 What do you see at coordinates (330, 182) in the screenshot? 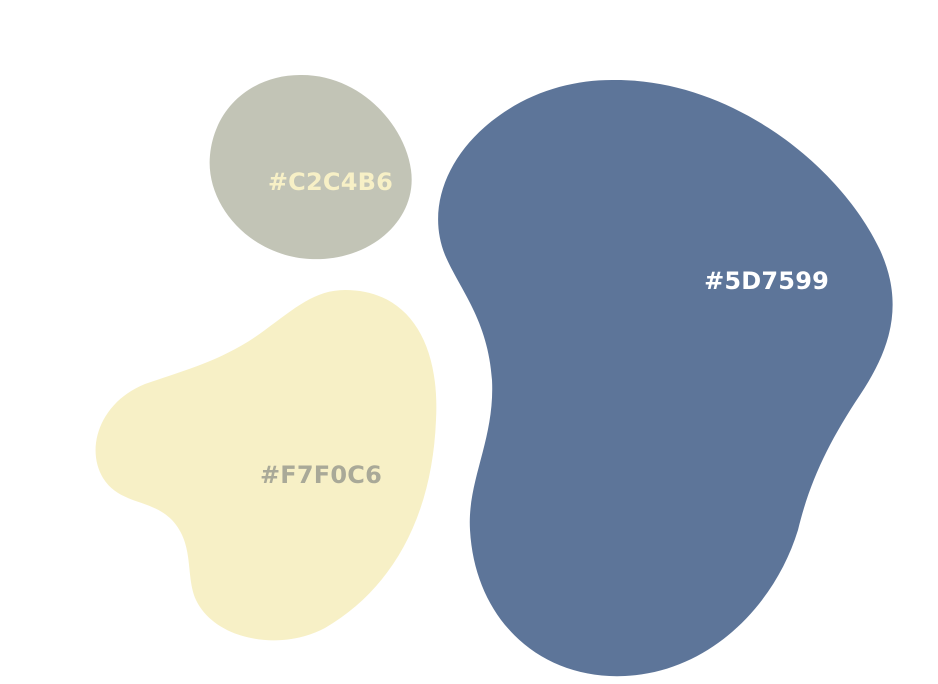
I see `swatch-label-gray: #C2C4B6` at bounding box center [330, 182].